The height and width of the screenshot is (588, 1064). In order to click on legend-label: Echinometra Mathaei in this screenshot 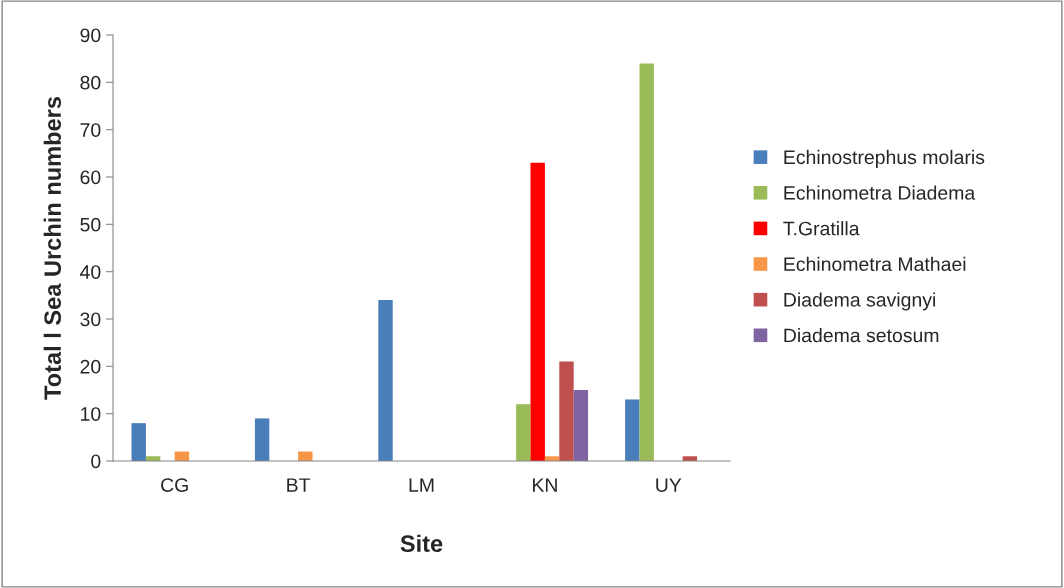, I will do `click(875, 264)`.